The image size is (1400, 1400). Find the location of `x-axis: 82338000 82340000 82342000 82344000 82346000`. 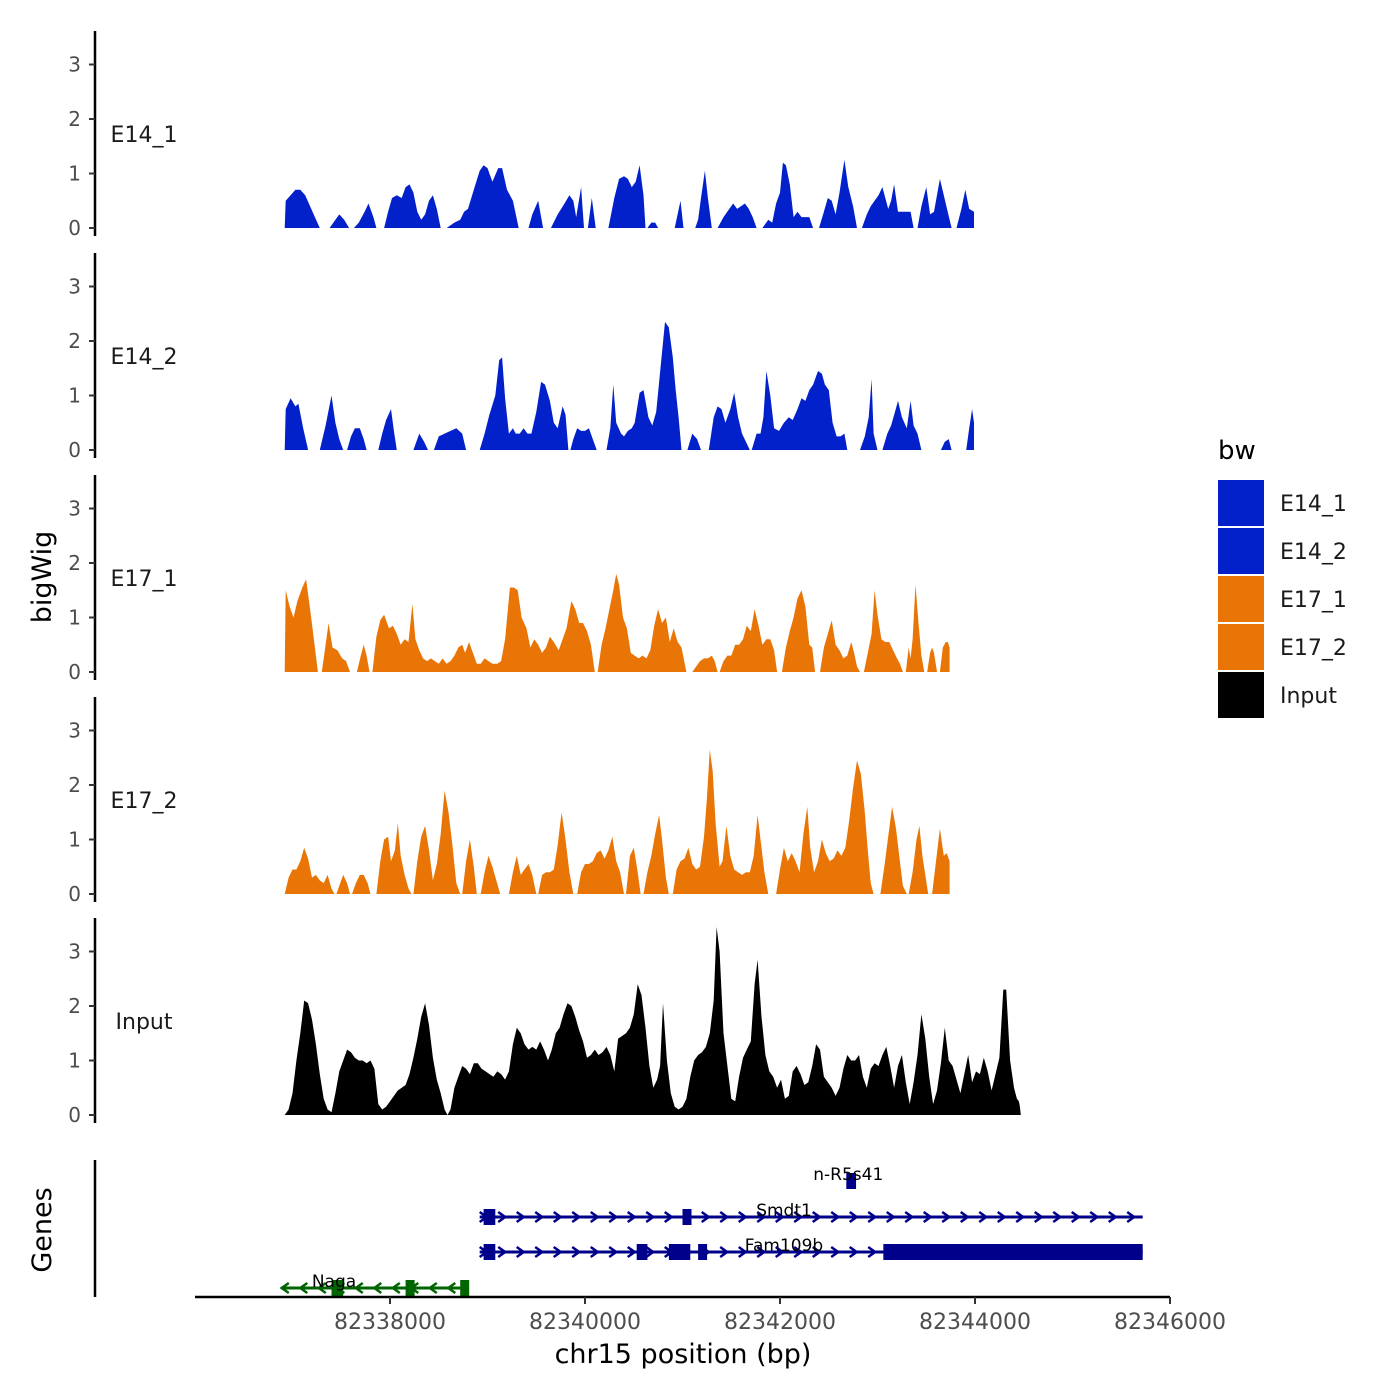

x-axis: 82338000 82340000 82342000 82344000 82346000 is located at coordinates (710, 1315).